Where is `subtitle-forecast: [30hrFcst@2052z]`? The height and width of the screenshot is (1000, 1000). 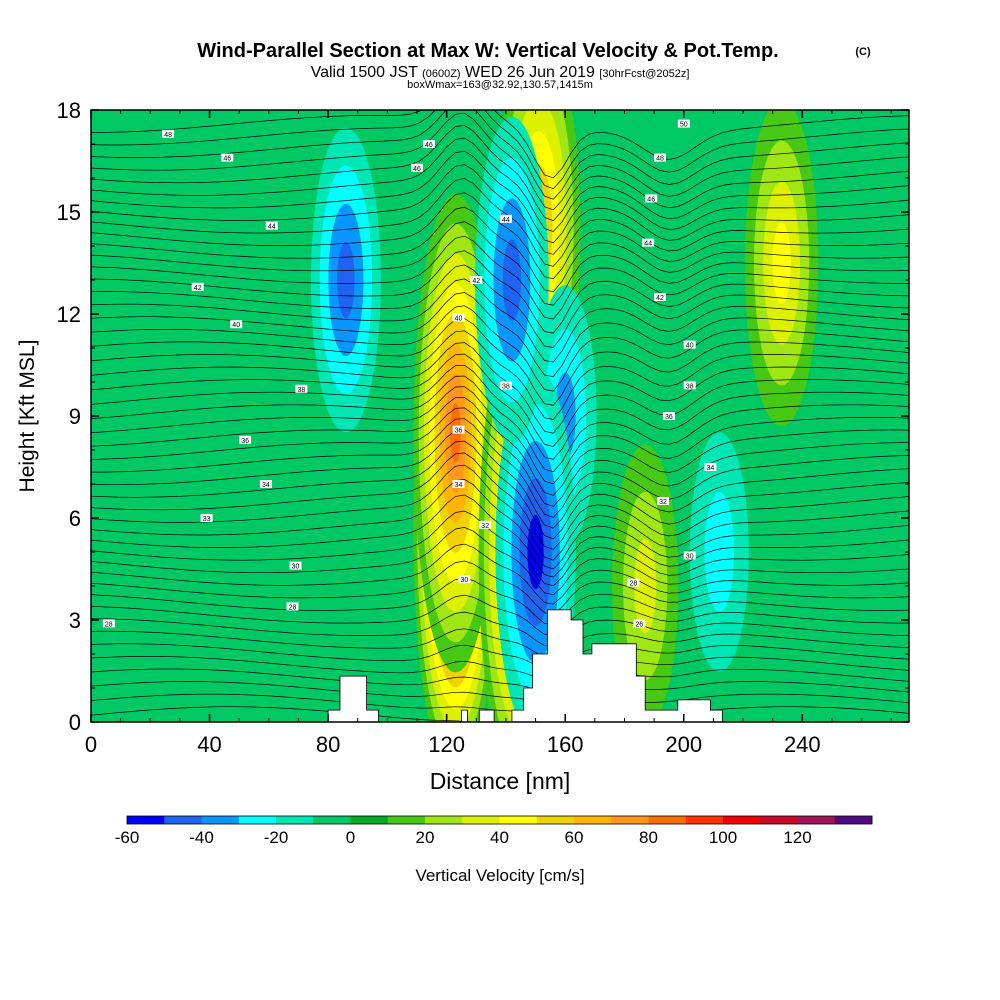
subtitle-forecast: [30hrFcst@2052z] is located at coordinates (644, 74).